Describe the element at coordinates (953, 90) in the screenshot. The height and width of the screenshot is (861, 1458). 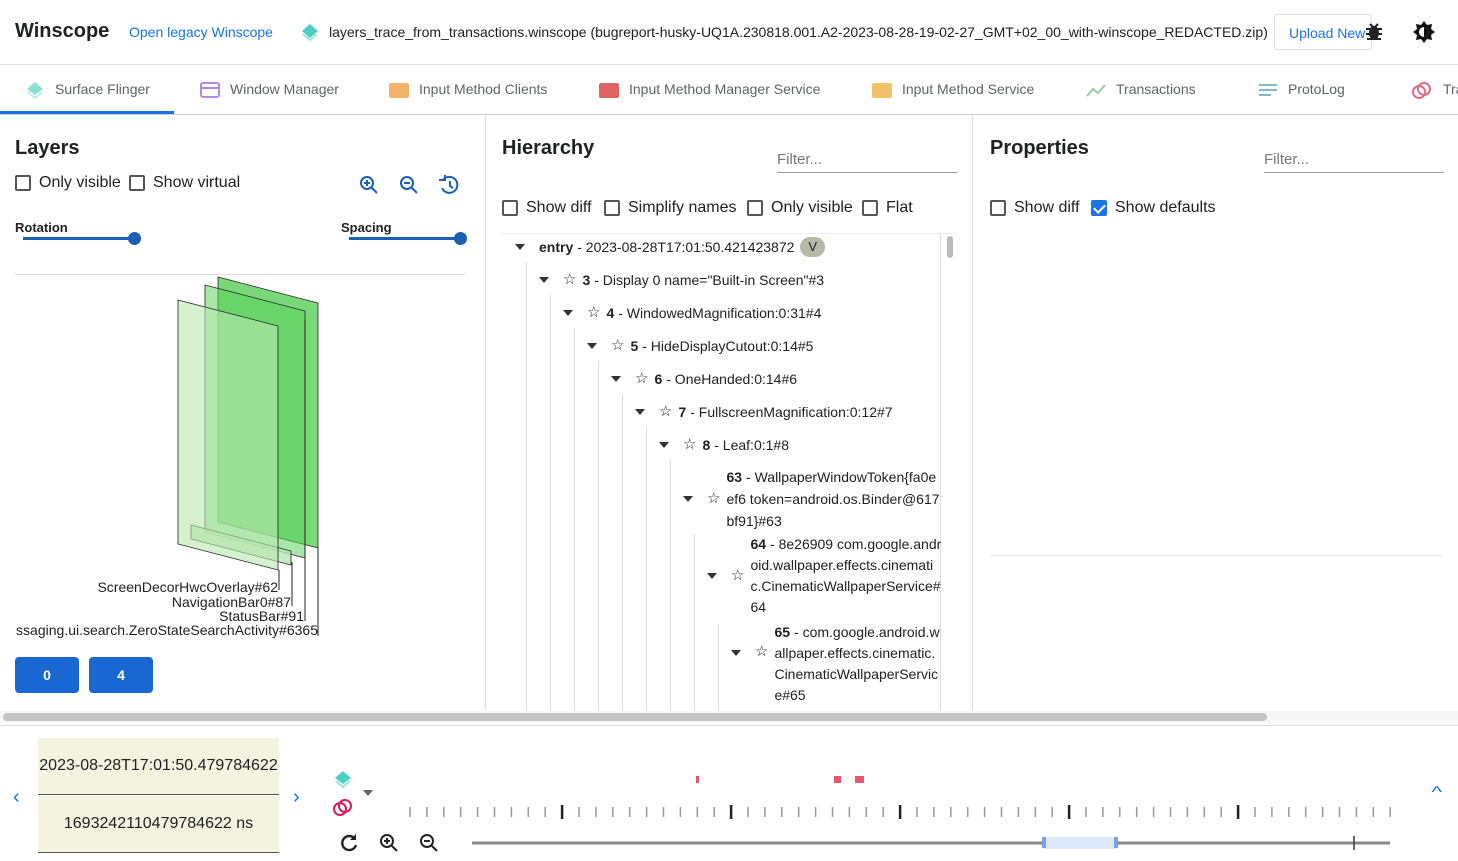
I see `tab-input-method-service: Input Method Service` at that location.